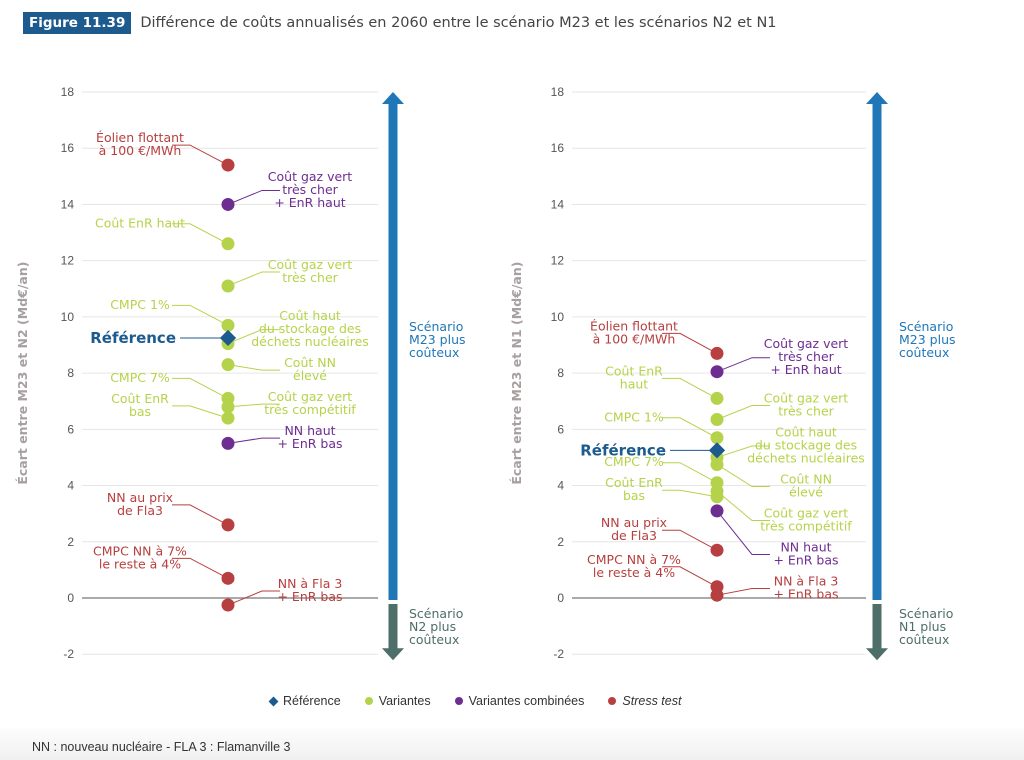 The image size is (1024, 760). Describe the element at coordinates (623, 450) in the screenshot. I see `reference-label: Référence` at that location.